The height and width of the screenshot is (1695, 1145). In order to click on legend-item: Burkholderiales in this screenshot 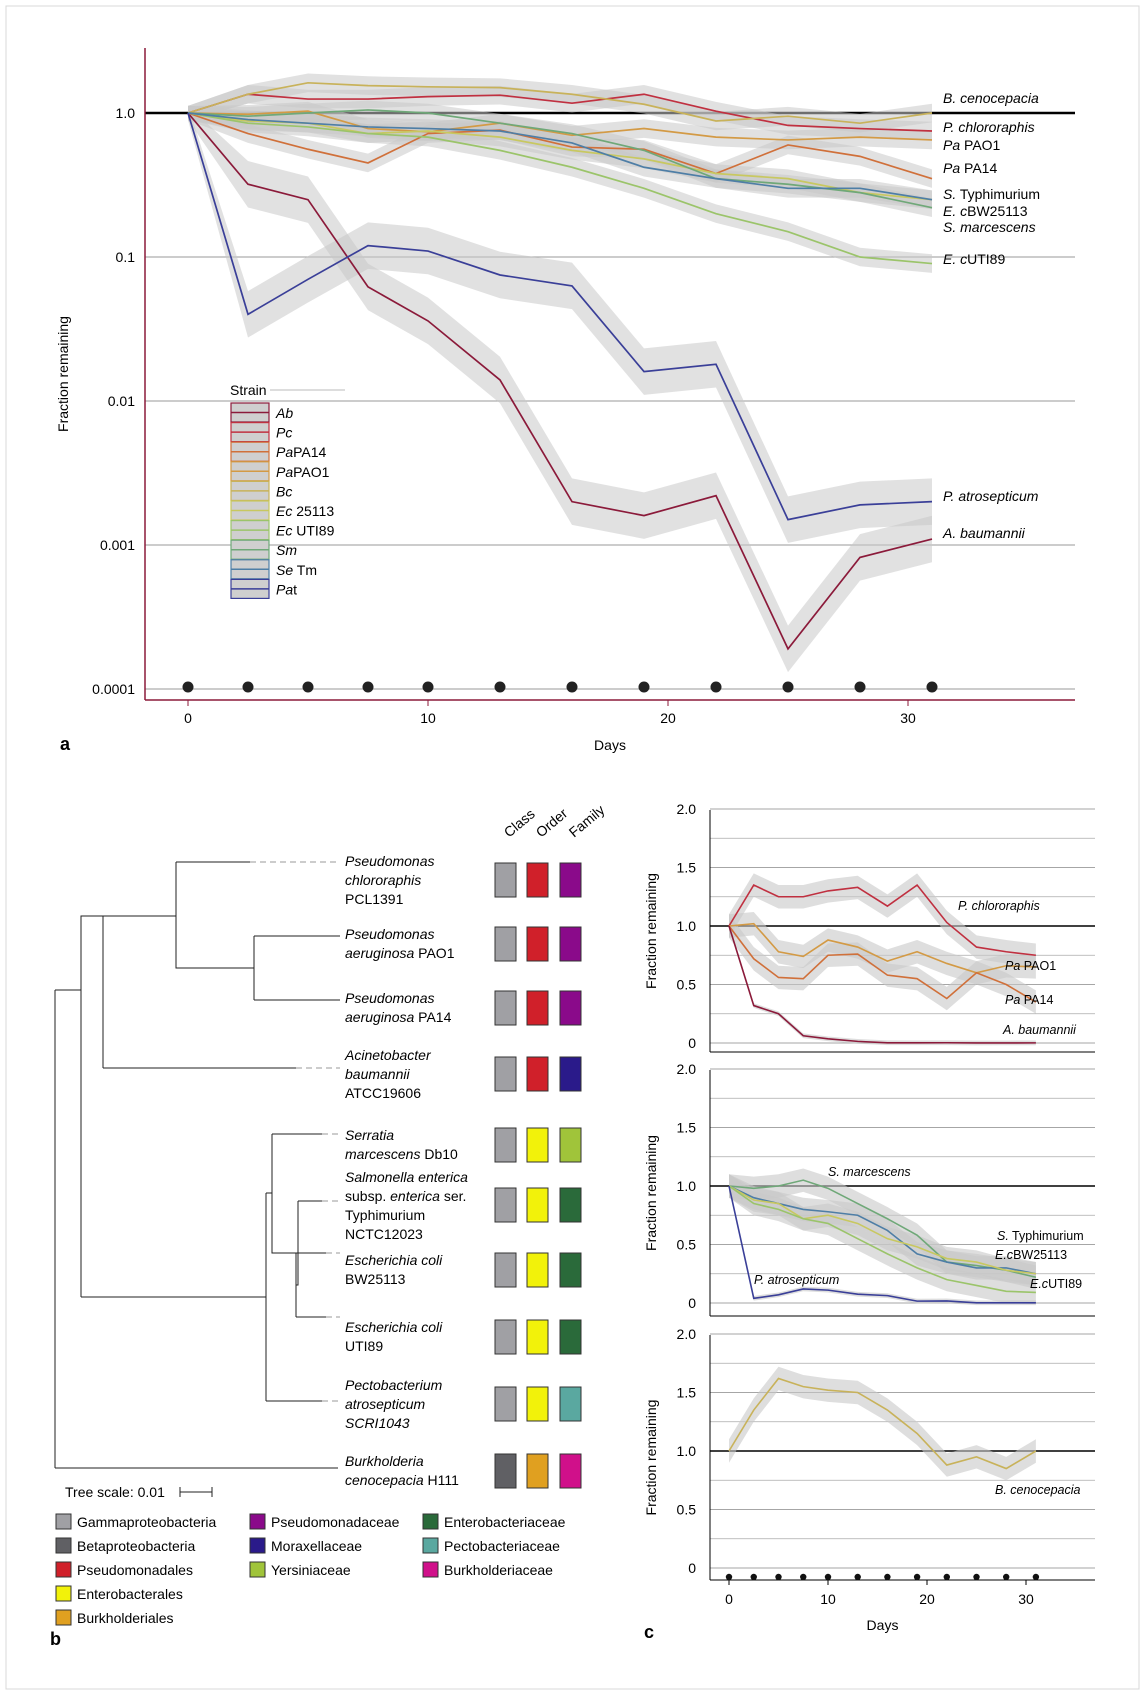, I will do `click(125, 1618)`.